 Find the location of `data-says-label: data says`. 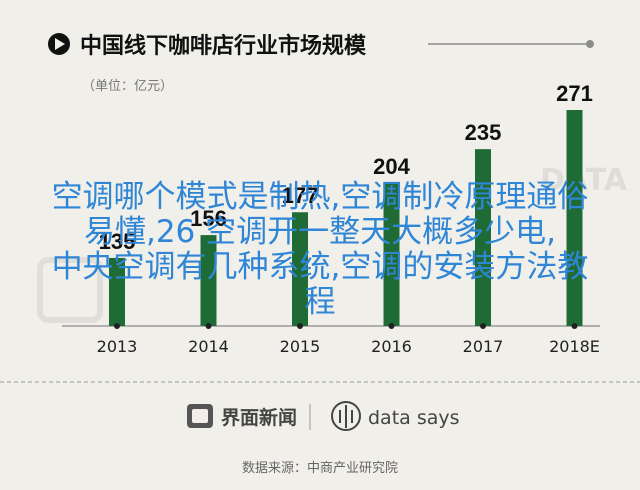

data-says-label: data says is located at coordinates (414, 418).